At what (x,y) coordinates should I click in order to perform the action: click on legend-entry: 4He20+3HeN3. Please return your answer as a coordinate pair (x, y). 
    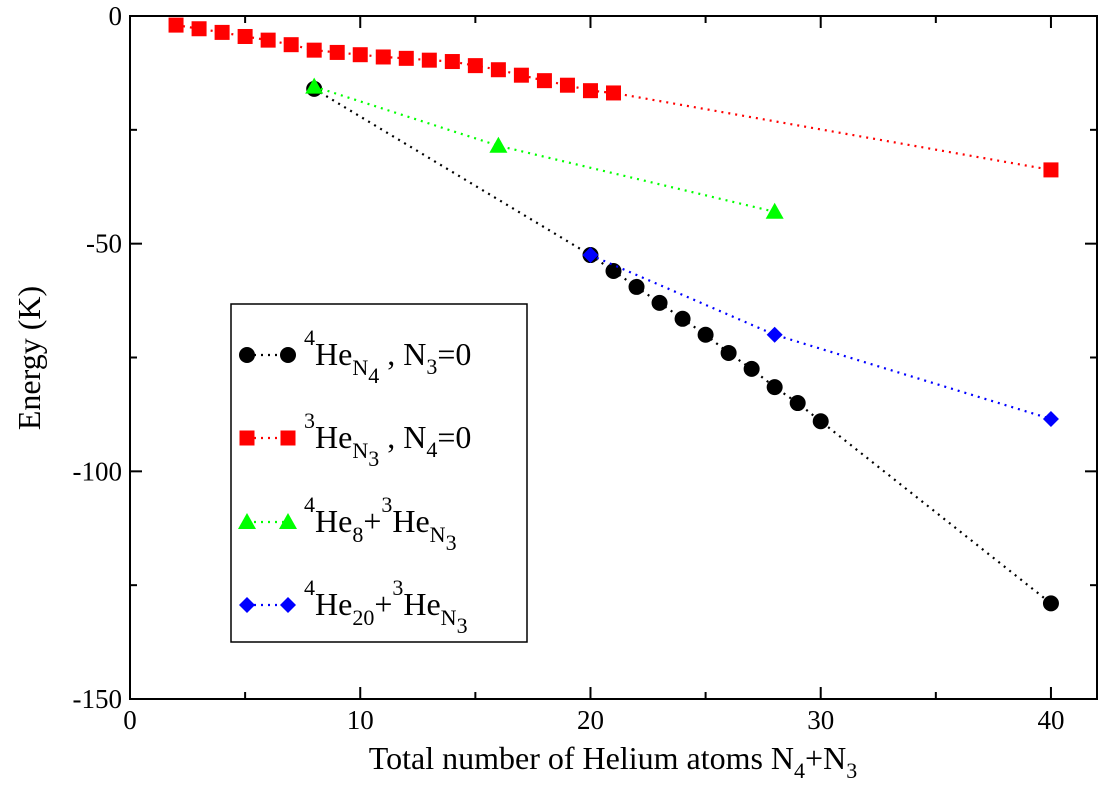
    Looking at the image, I should click on (353, 606).